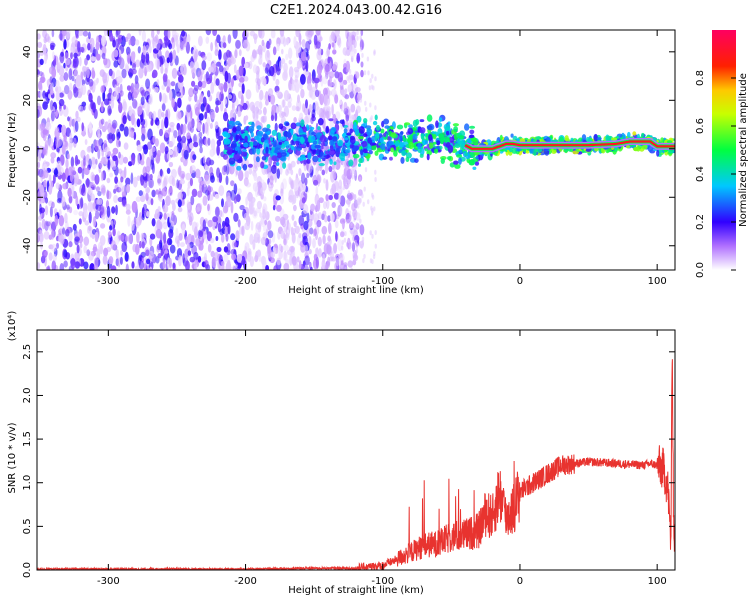 The width and height of the screenshot is (750, 600). What do you see at coordinates (657, 281) in the screenshot?
I see `x-tick-label: 100` at bounding box center [657, 281].